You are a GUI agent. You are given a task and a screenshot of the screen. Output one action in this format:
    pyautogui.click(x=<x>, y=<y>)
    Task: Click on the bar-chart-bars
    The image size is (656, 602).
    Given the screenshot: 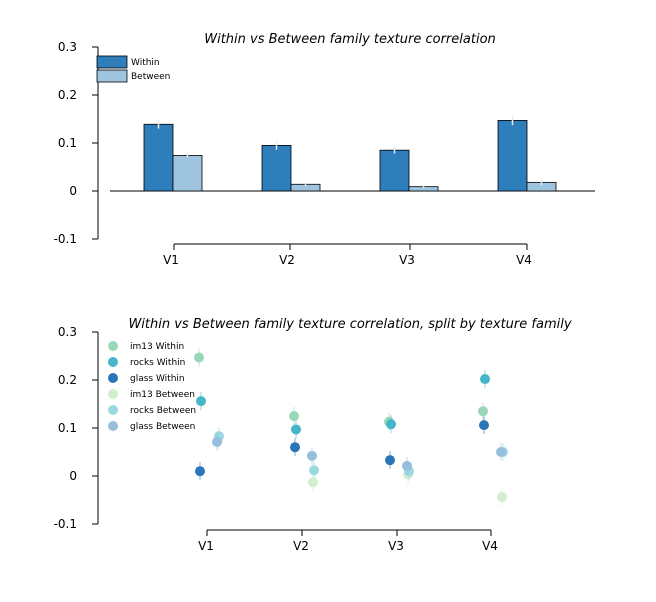 What is the action you would take?
    pyautogui.click(x=350, y=153)
    